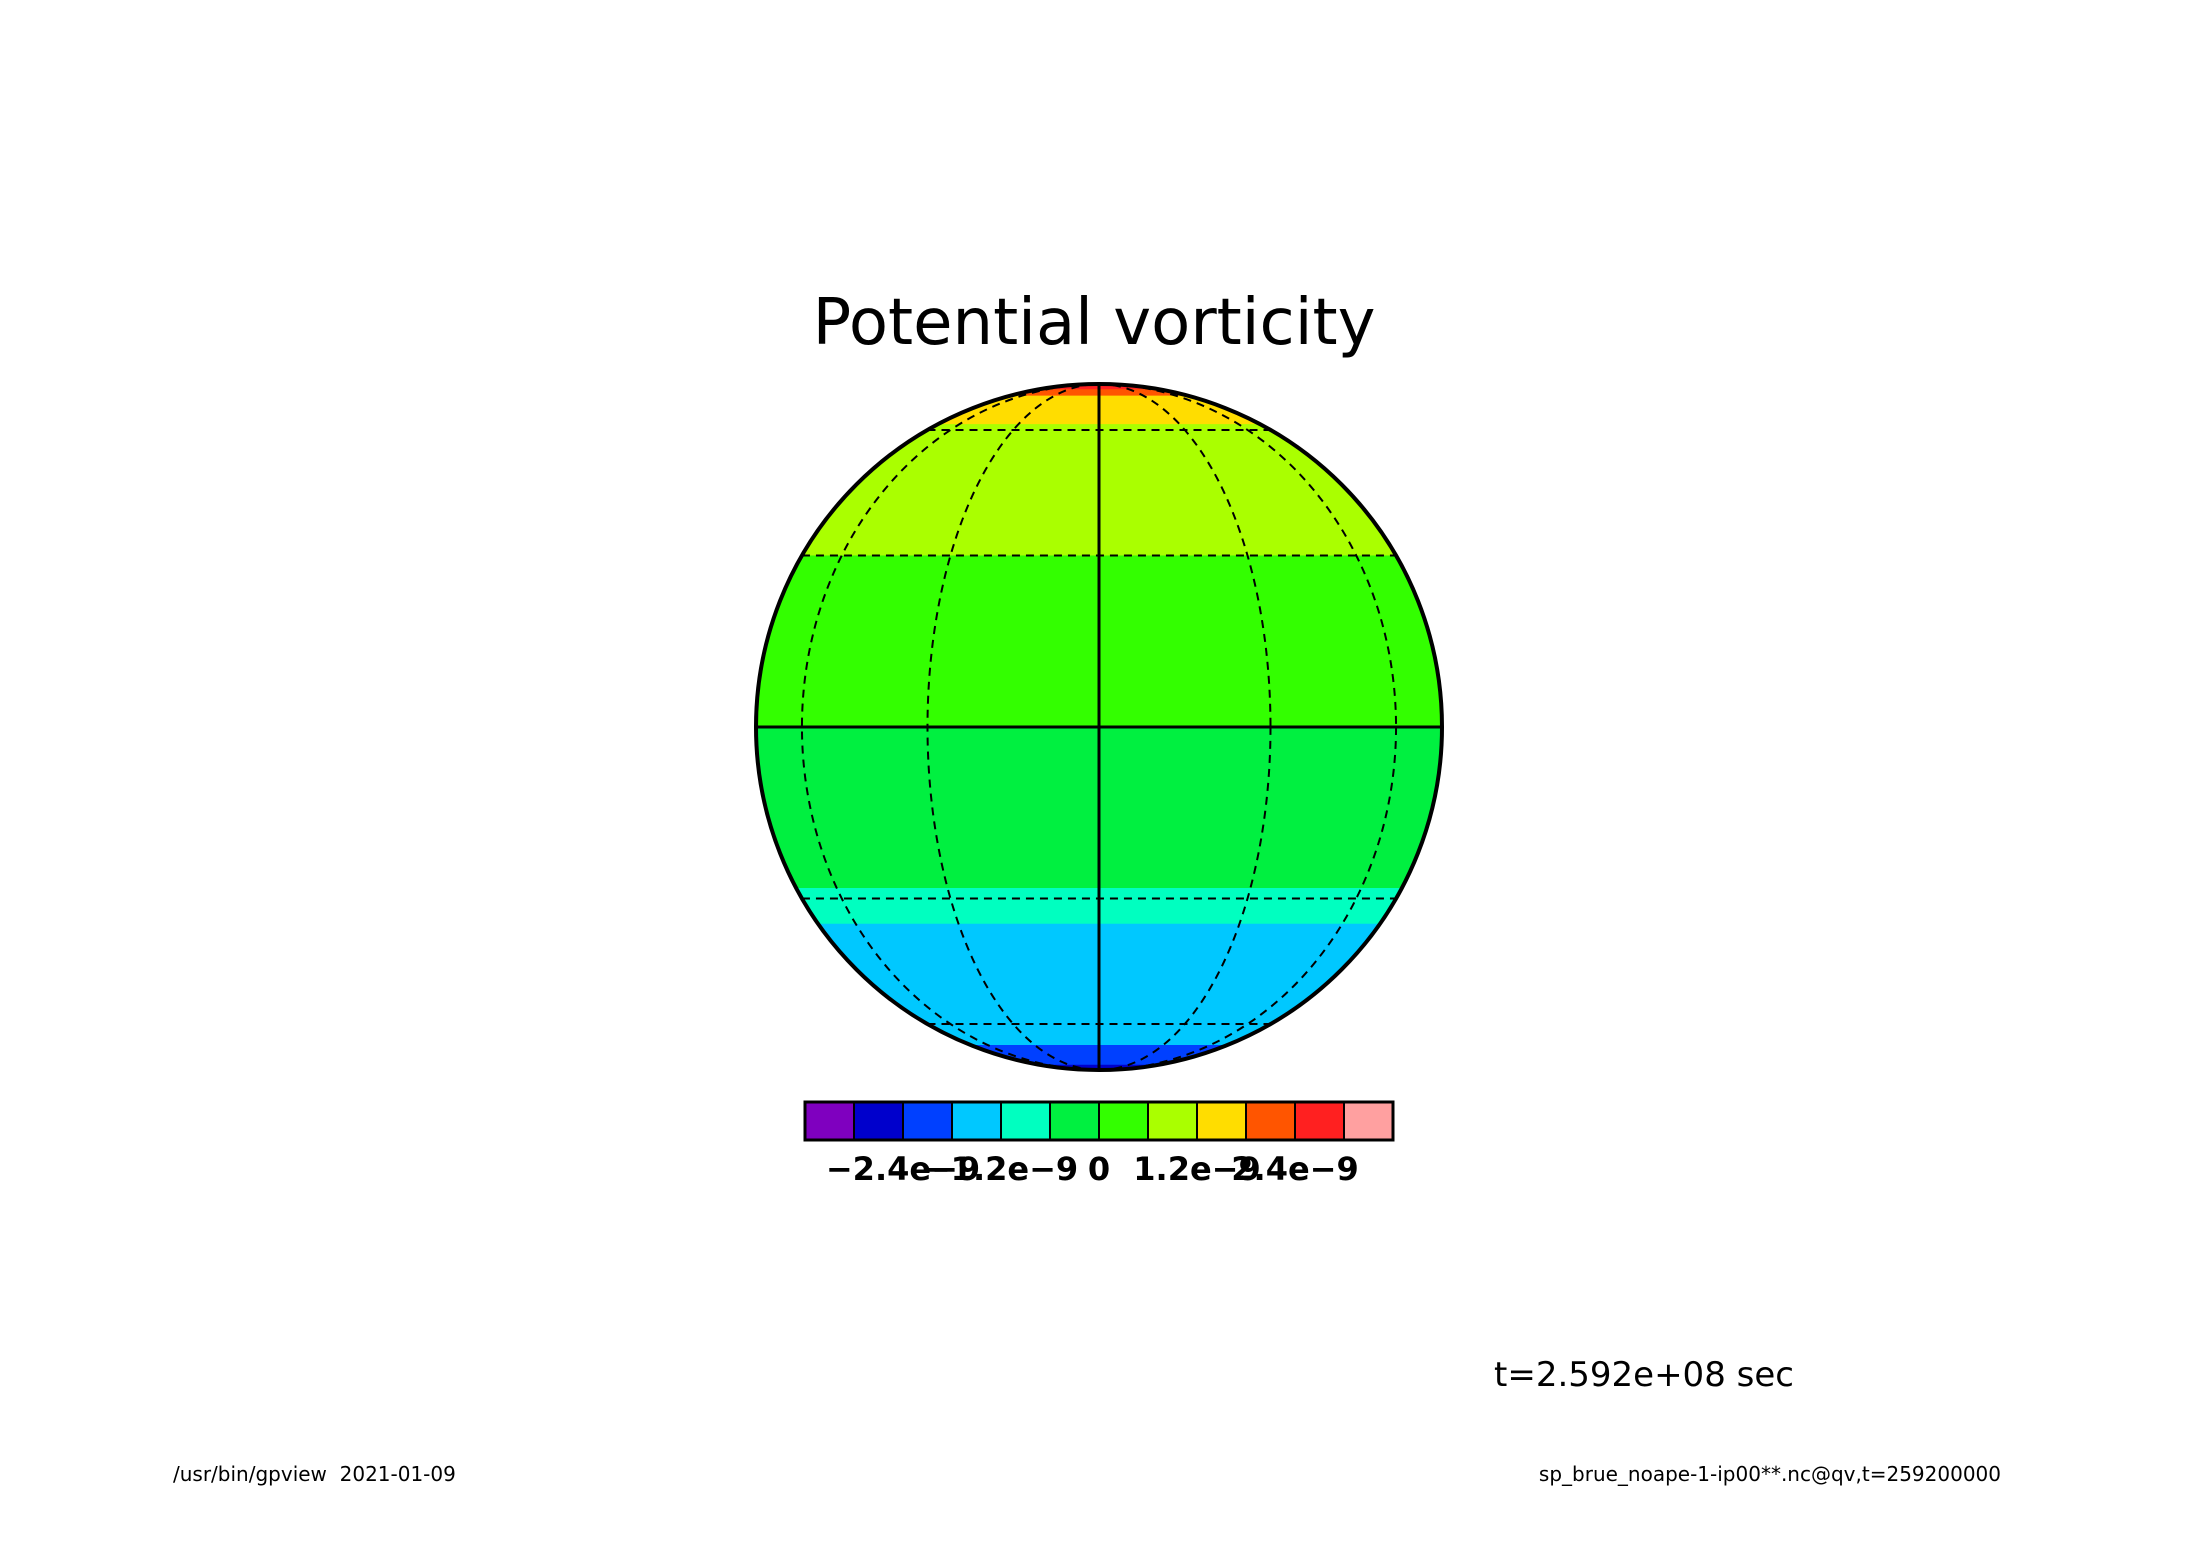 Image resolution: width=2188 pixels, height=1546 pixels. I want to click on globe-axes, so click(1099, 727).